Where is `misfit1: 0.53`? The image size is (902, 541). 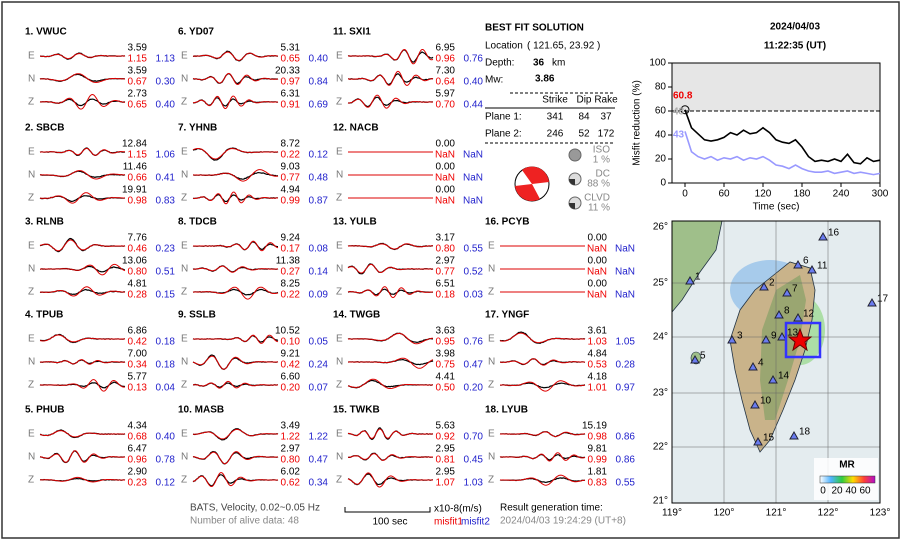 misfit1: 0.53 is located at coordinates (598, 365).